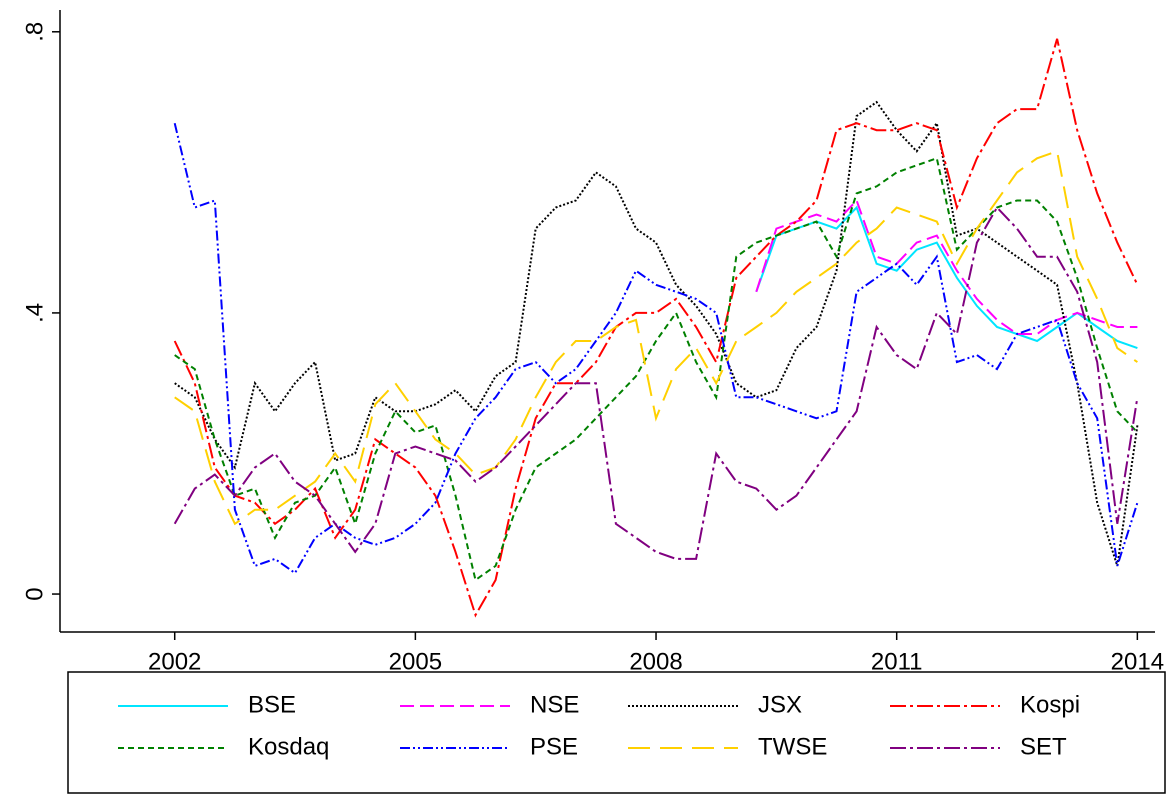 The width and height of the screenshot is (1176, 794). I want to click on legend: BSE NSE JSX Kospi Kosdaq PSE TWSE SET, so click(599, 725).